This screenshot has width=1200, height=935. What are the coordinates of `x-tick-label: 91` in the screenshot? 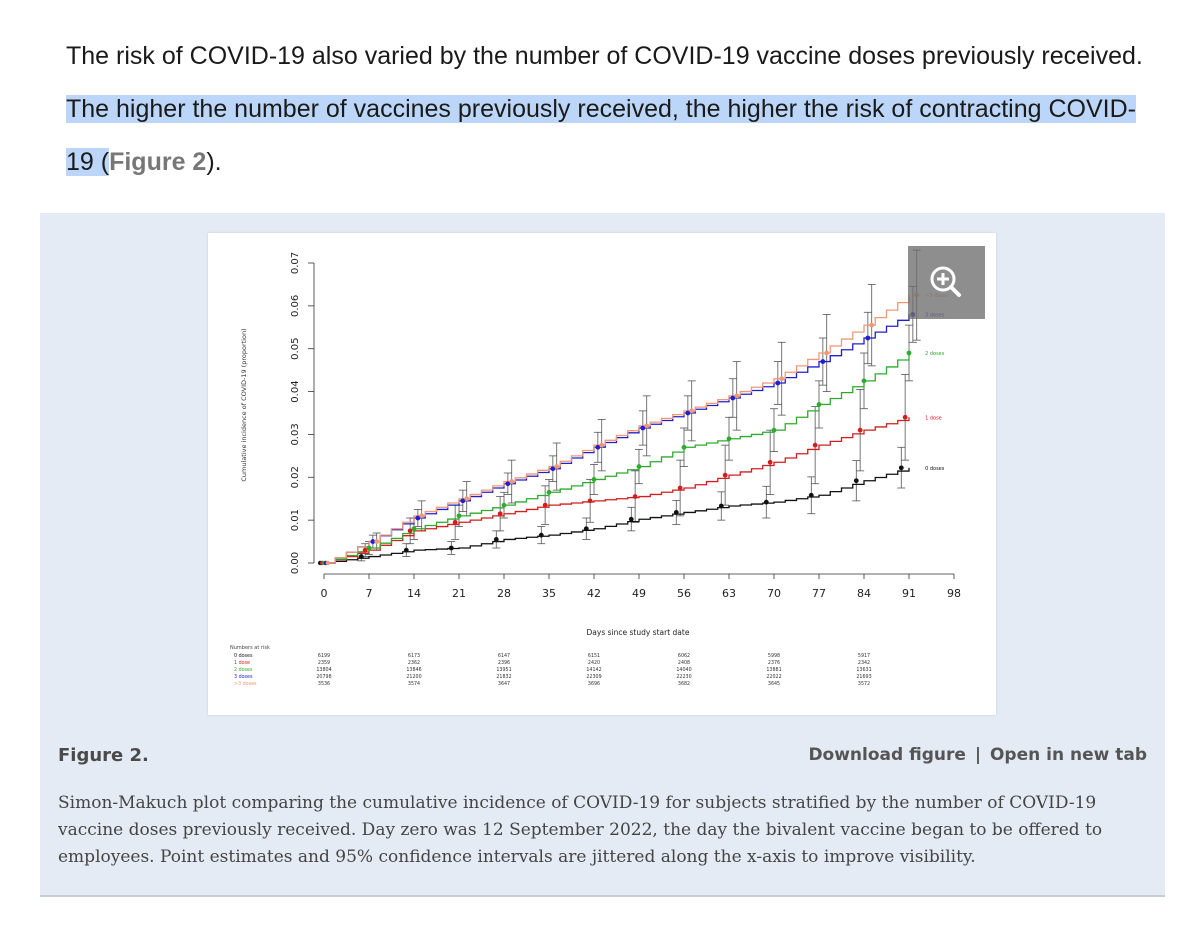 It's located at (909, 593).